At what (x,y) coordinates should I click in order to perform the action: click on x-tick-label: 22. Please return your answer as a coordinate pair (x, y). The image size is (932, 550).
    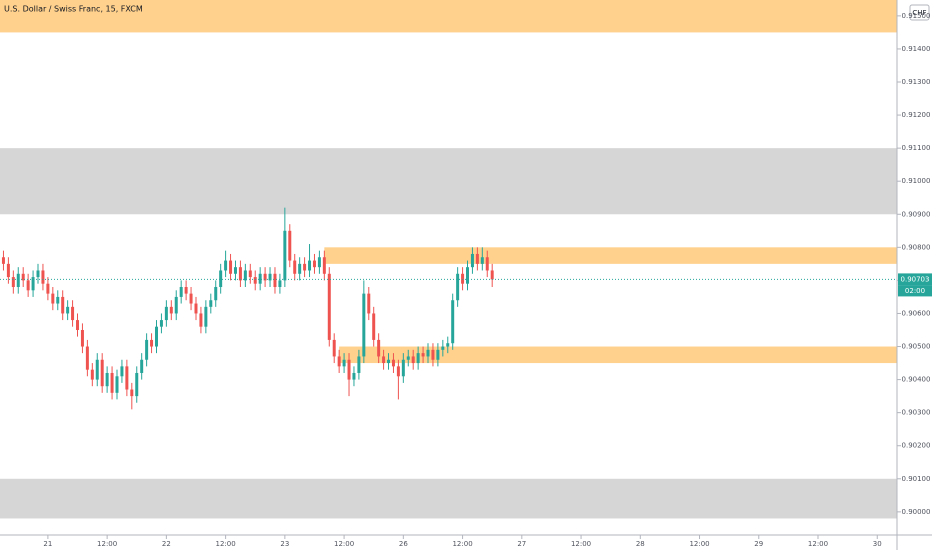
    Looking at the image, I should click on (166, 544).